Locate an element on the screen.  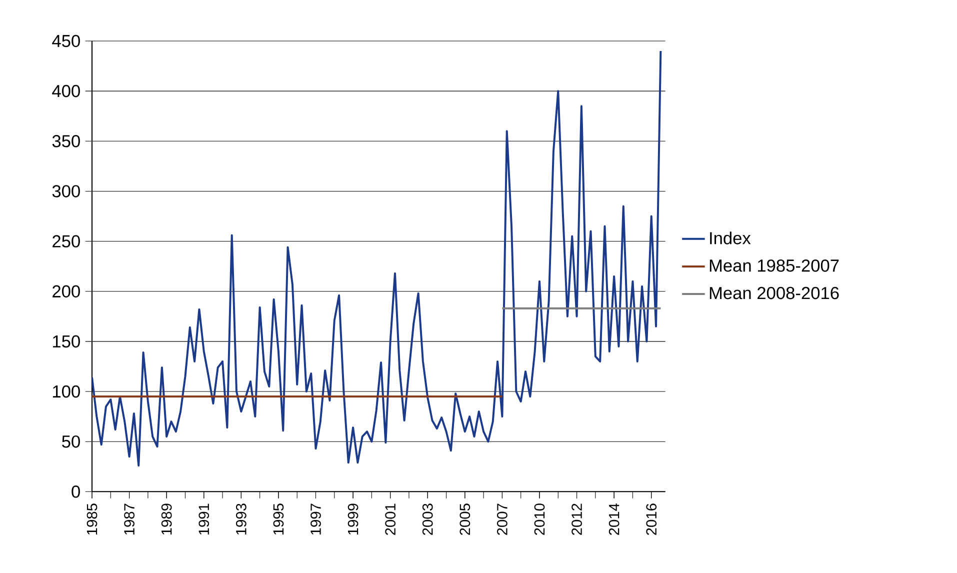
y-tick-label: 50 is located at coordinates (71, 441).